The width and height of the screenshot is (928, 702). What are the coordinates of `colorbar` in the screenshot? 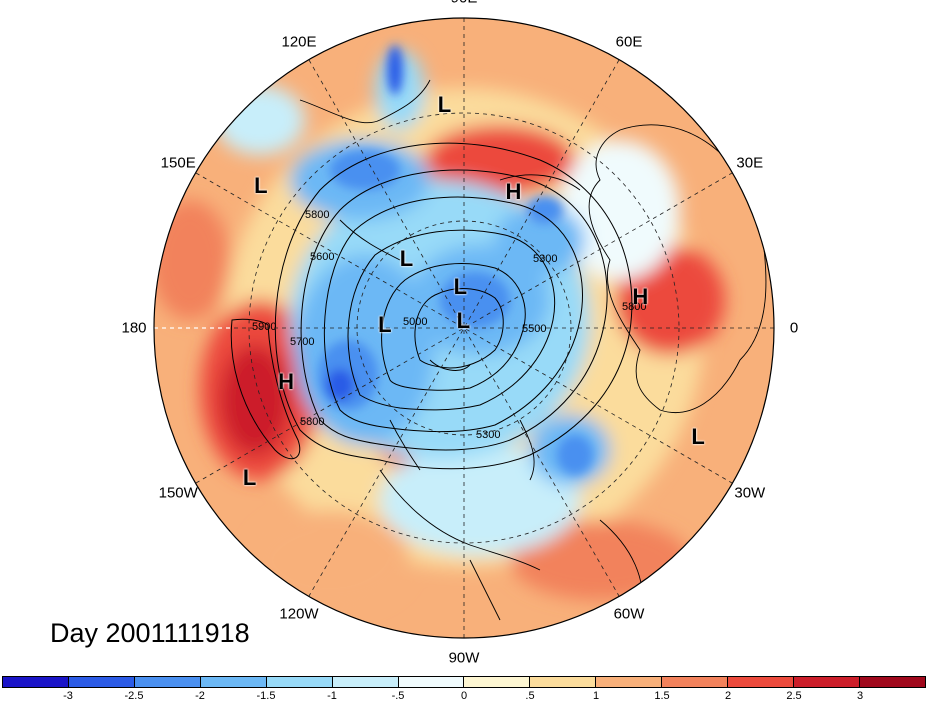 It's located at (464, 682).